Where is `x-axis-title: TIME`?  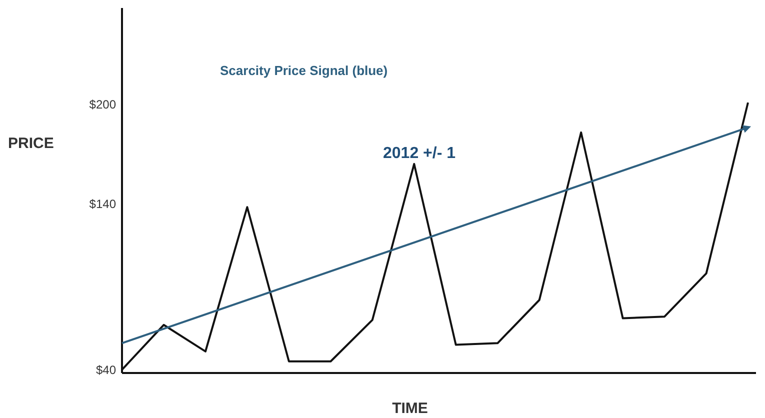
x-axis-title: TIME is located at coordinates (410, 408).